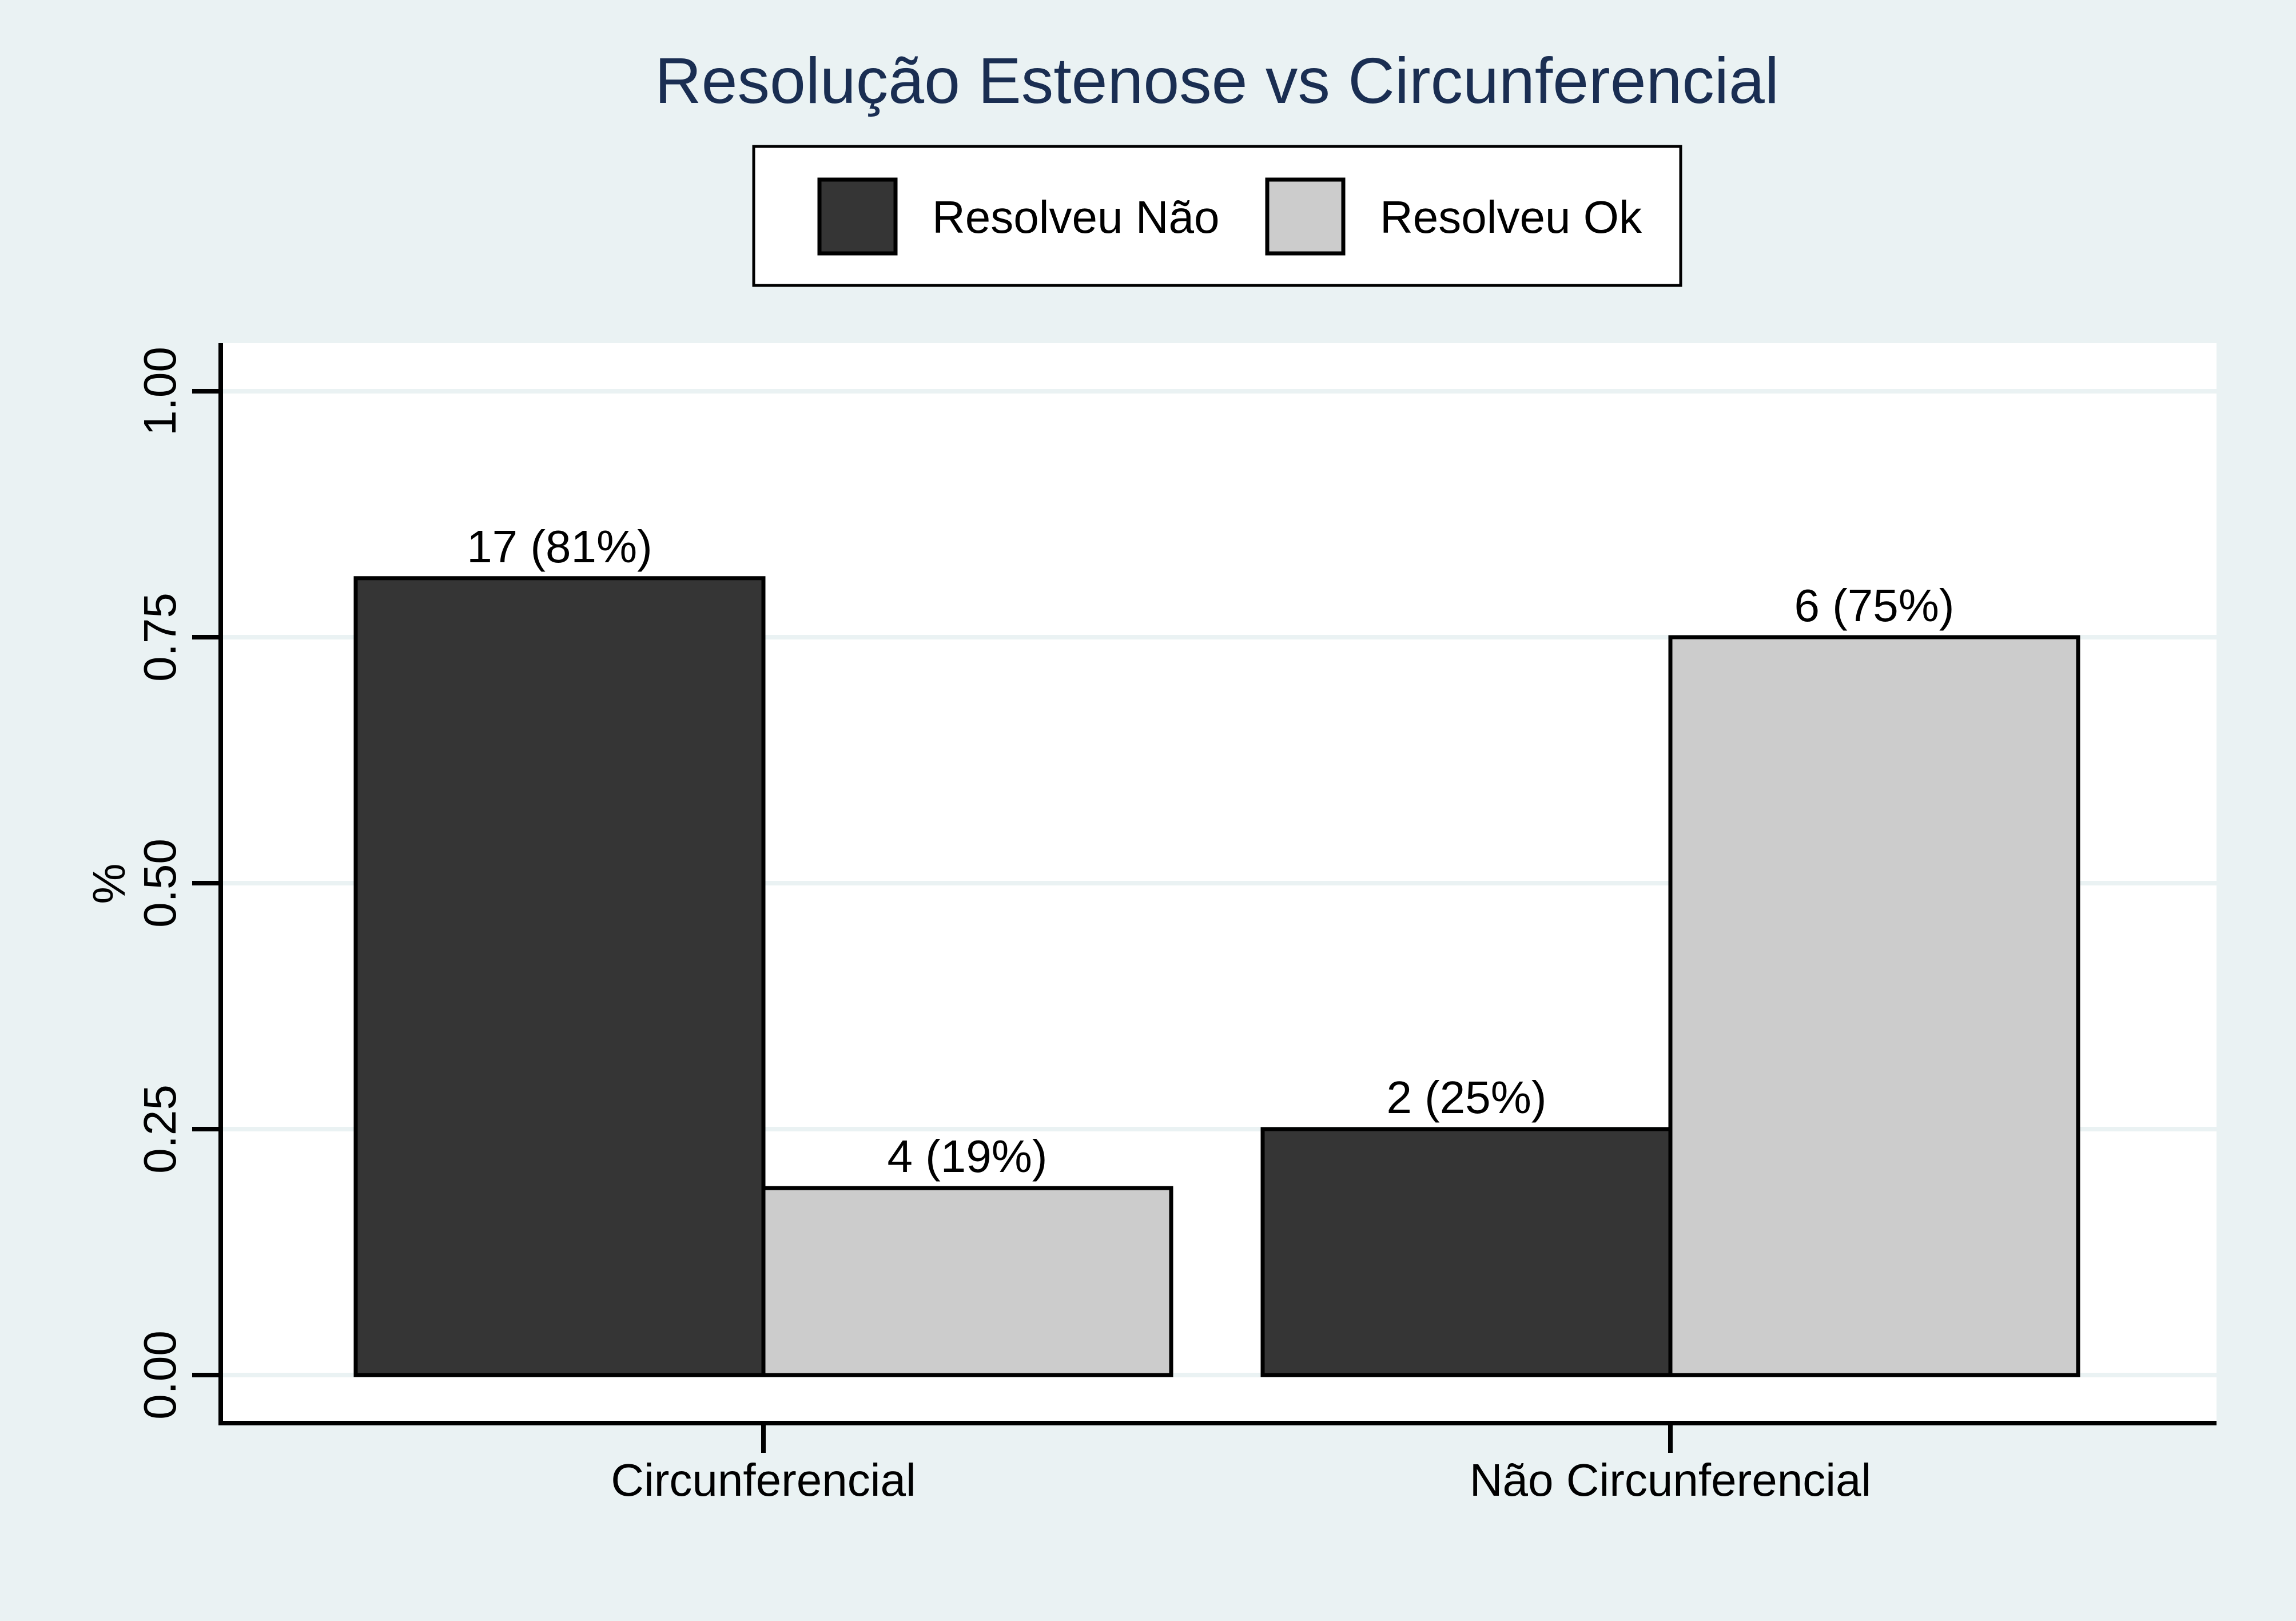  Describe the element at coordinates (159, 637) in the screenshot. I see `y-tick-label: 0.75` at that location.